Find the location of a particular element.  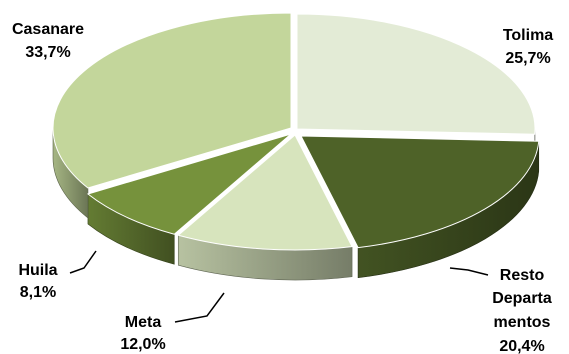

pie-slice-meta is located at coordinates (265, 192).